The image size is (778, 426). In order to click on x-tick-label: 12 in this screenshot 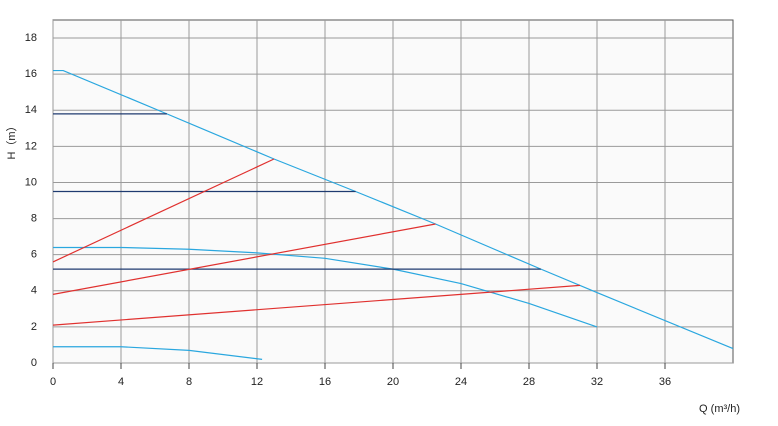, I will do `click(257, 382)`.